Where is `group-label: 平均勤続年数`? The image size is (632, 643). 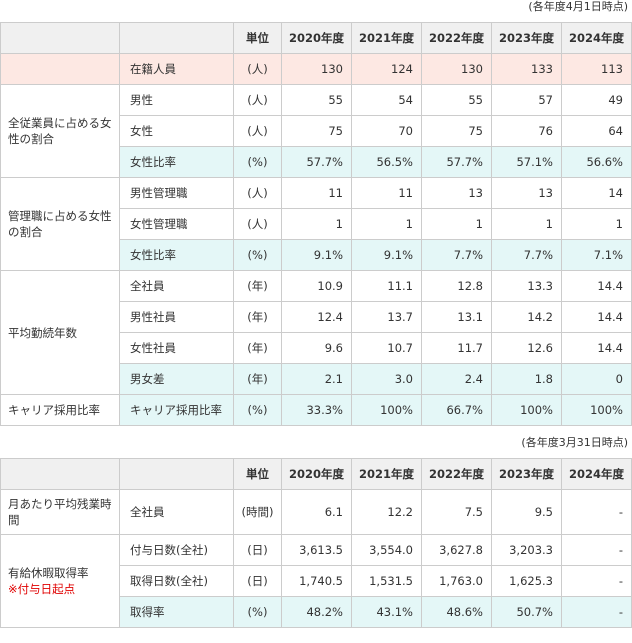
group-label: 平均勤続年数 is located at coordinates (60, 332).